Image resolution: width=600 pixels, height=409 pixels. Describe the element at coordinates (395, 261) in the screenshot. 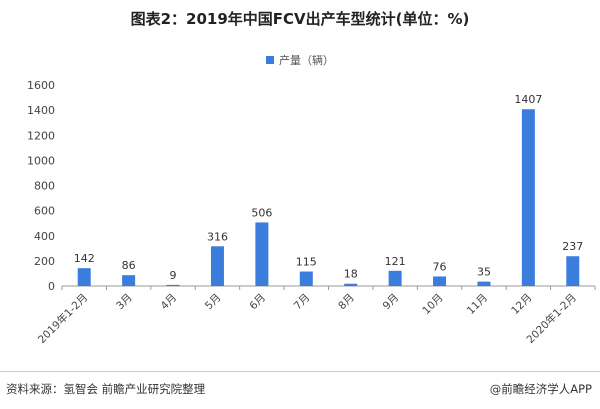

I see `data-label: 121` at that location.